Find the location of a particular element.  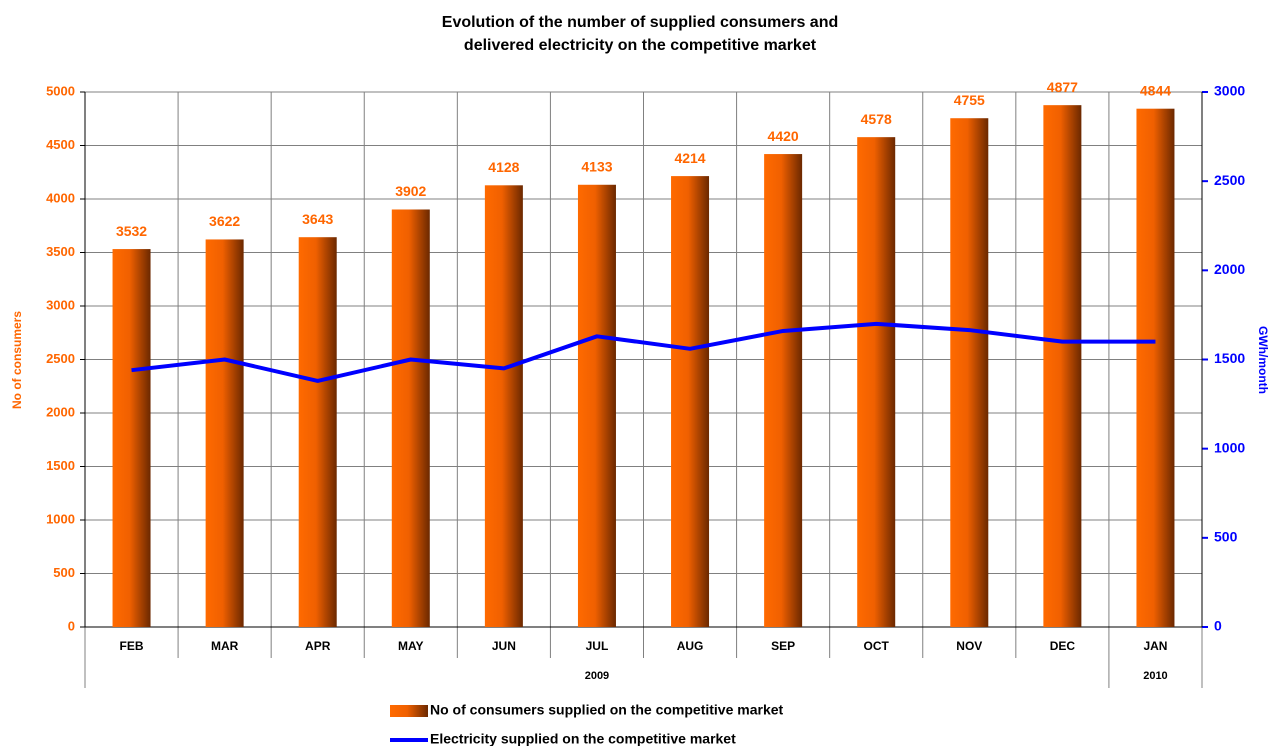

y-tick-label: 0 is located at coordinates (71, 625).